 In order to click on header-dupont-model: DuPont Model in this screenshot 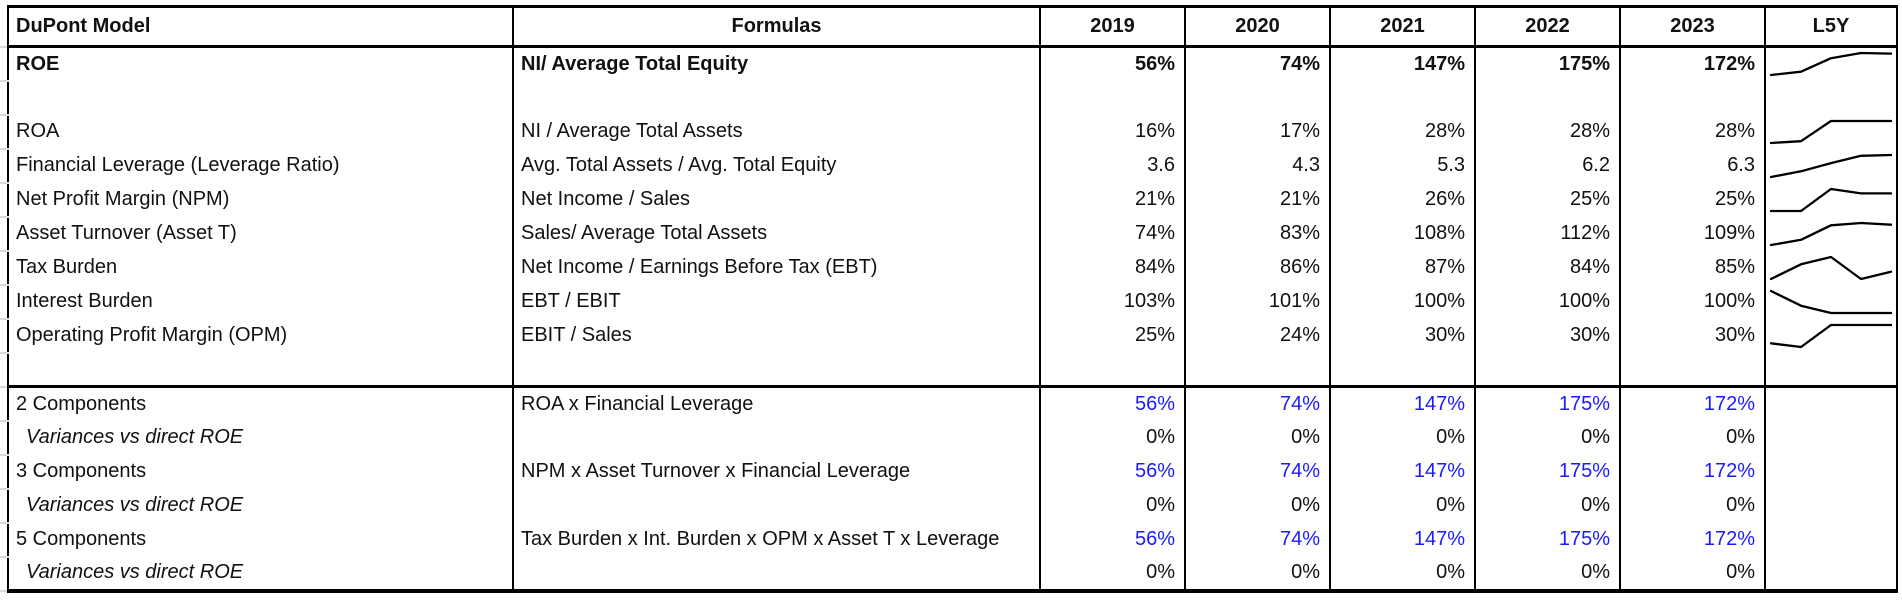, I will do `click(260, 26)`.